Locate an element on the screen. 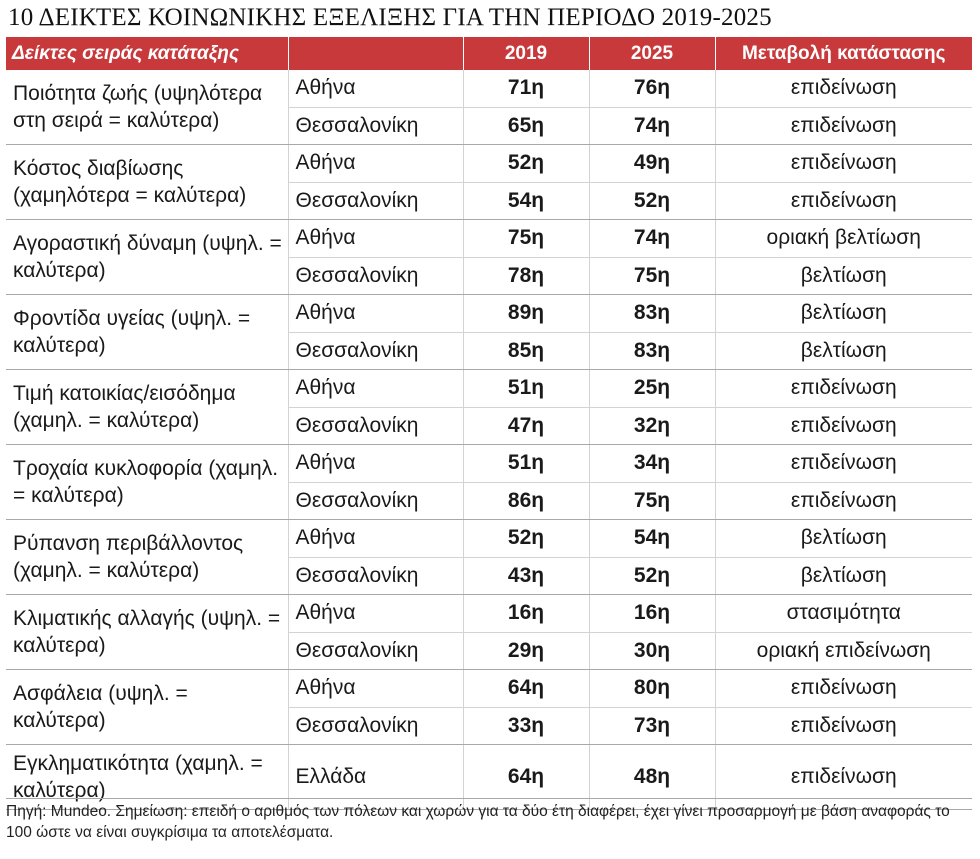 The width and height of the screenshot is (980, 859). indicator-cell: Κόστος διαβίωσης (χαμηλότερα = καλύτερα) is located at coordinates (147, 182).